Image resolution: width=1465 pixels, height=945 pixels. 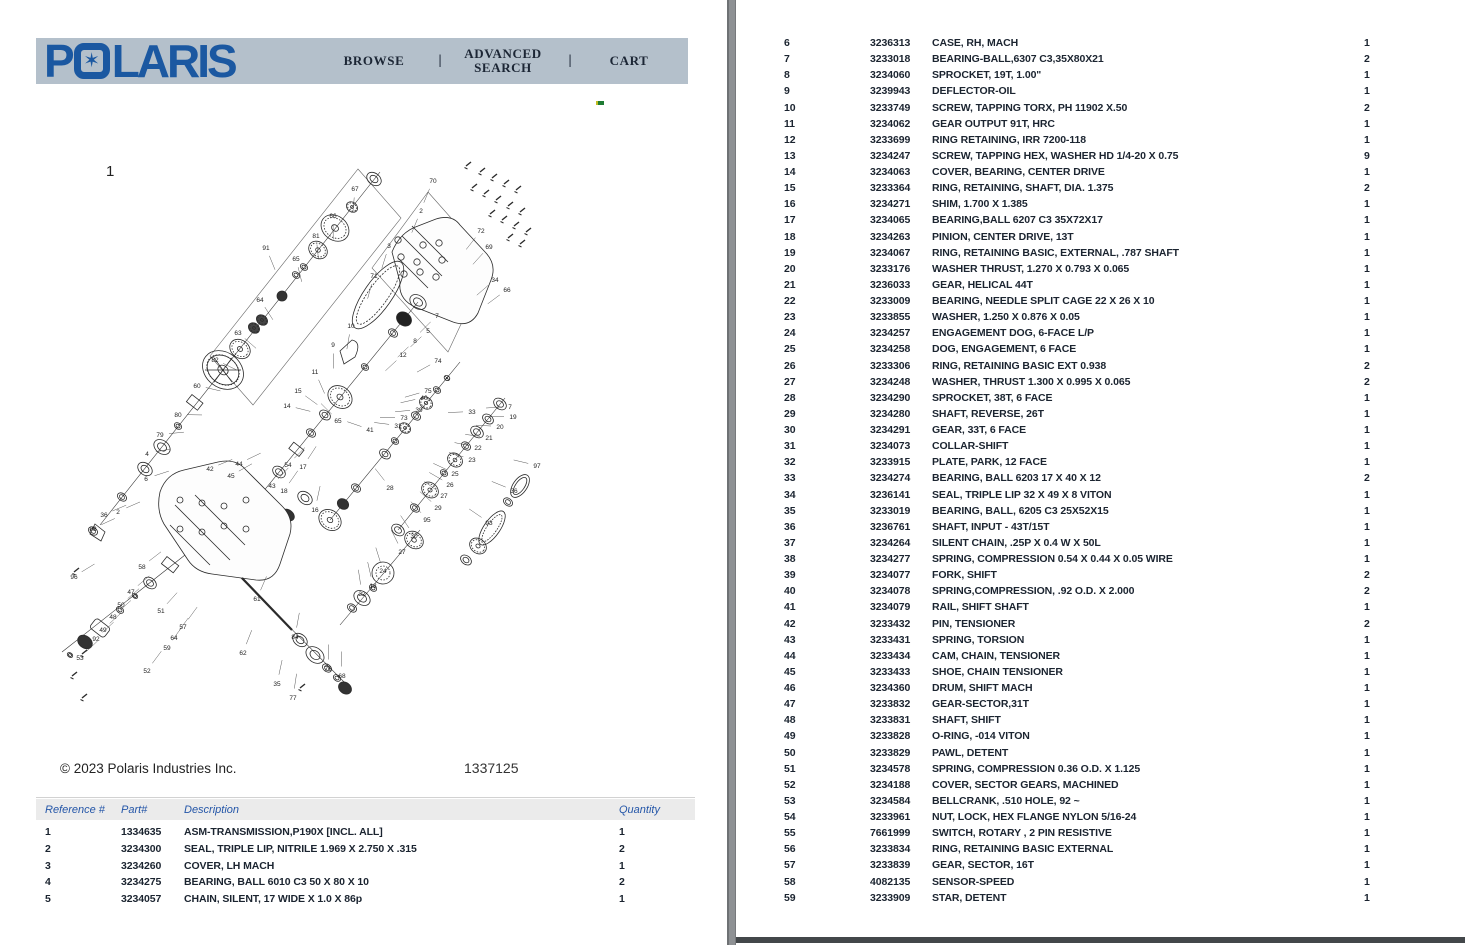 What do you see at coordinates (1100, 882) in the screenshot?
I see `table-row: 58 4082135 SENSOR-SPEED 1` at bounding box center [1100, 882].